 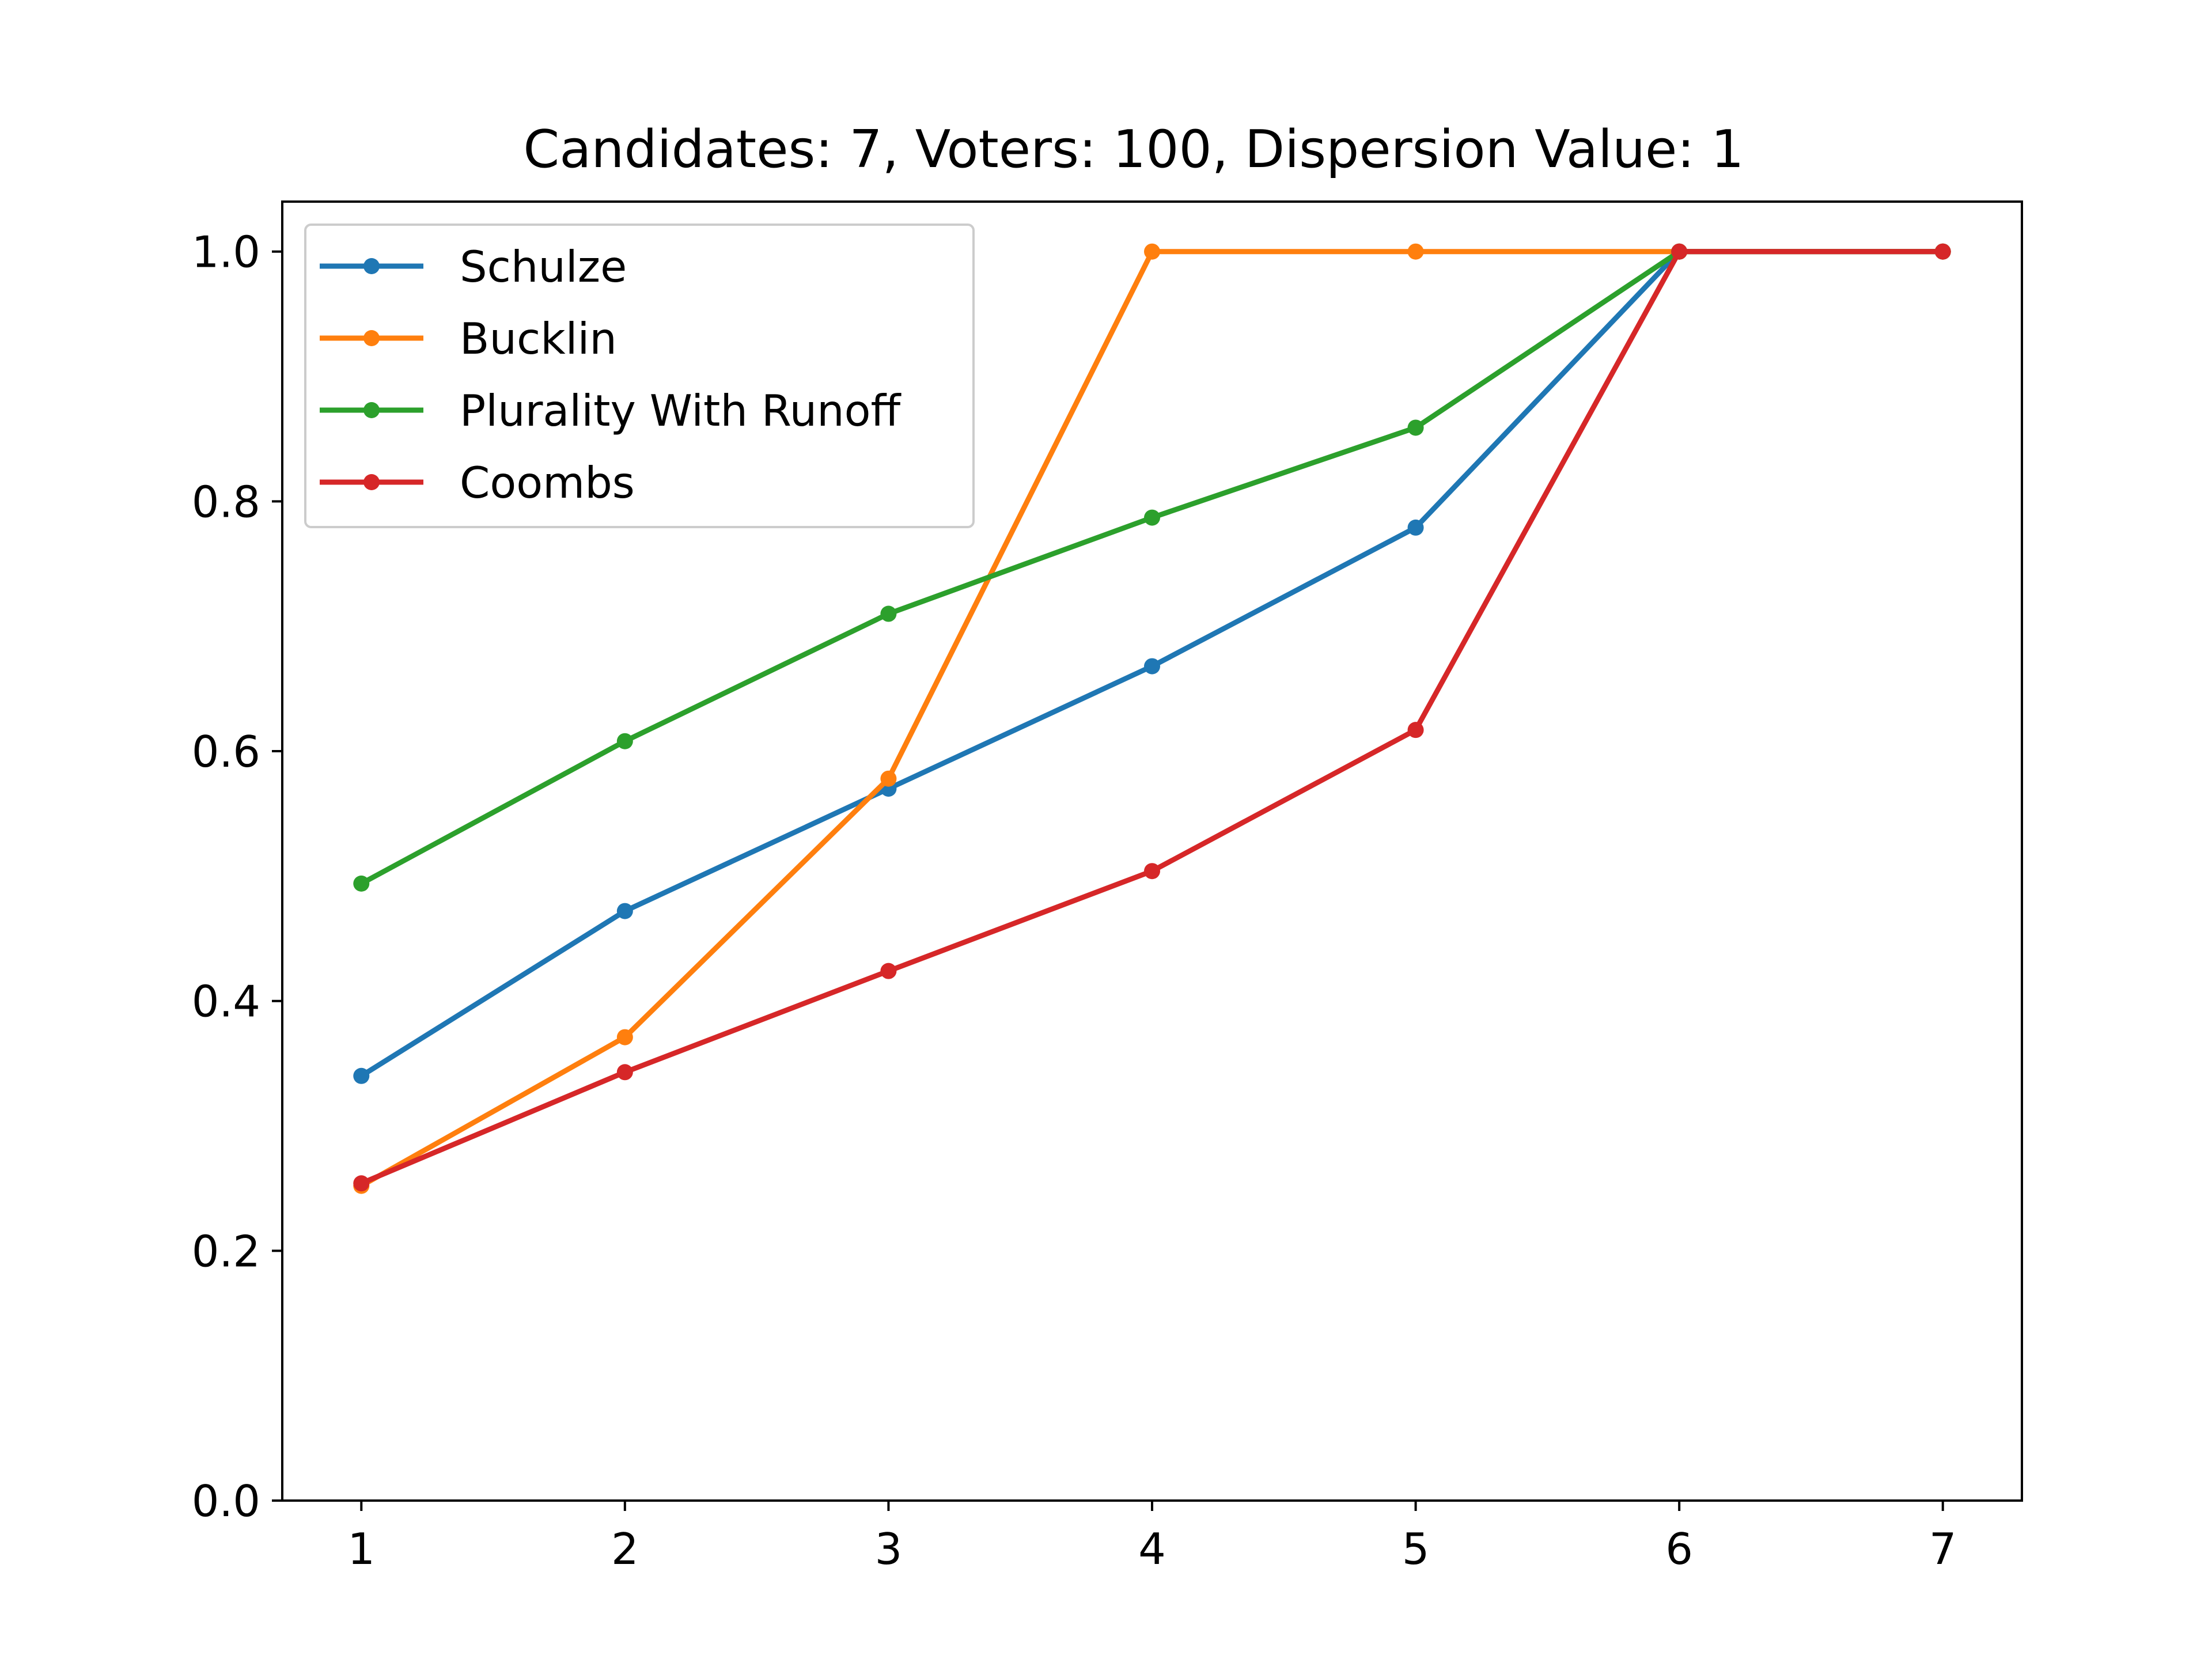 I want to click on legend-label: Schulze, so click(x=543, y=266).